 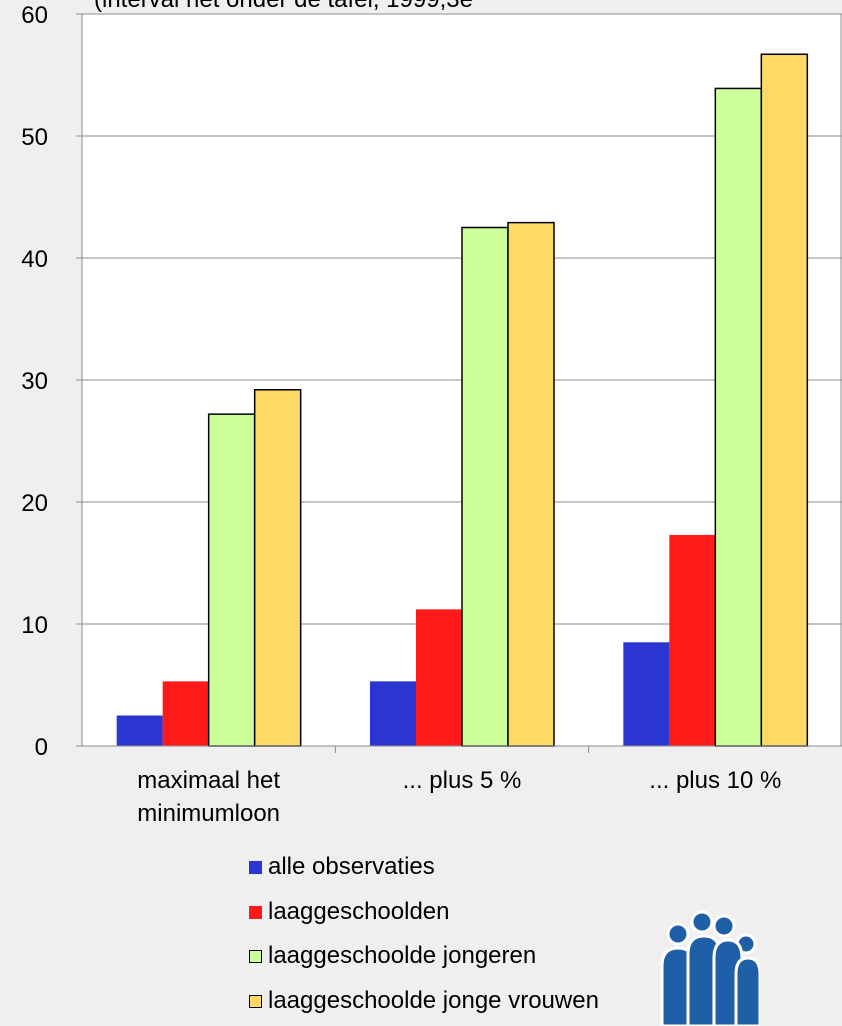 I want to click on x-tick-label: ... plus 5 %, so click(x=462, y=780).